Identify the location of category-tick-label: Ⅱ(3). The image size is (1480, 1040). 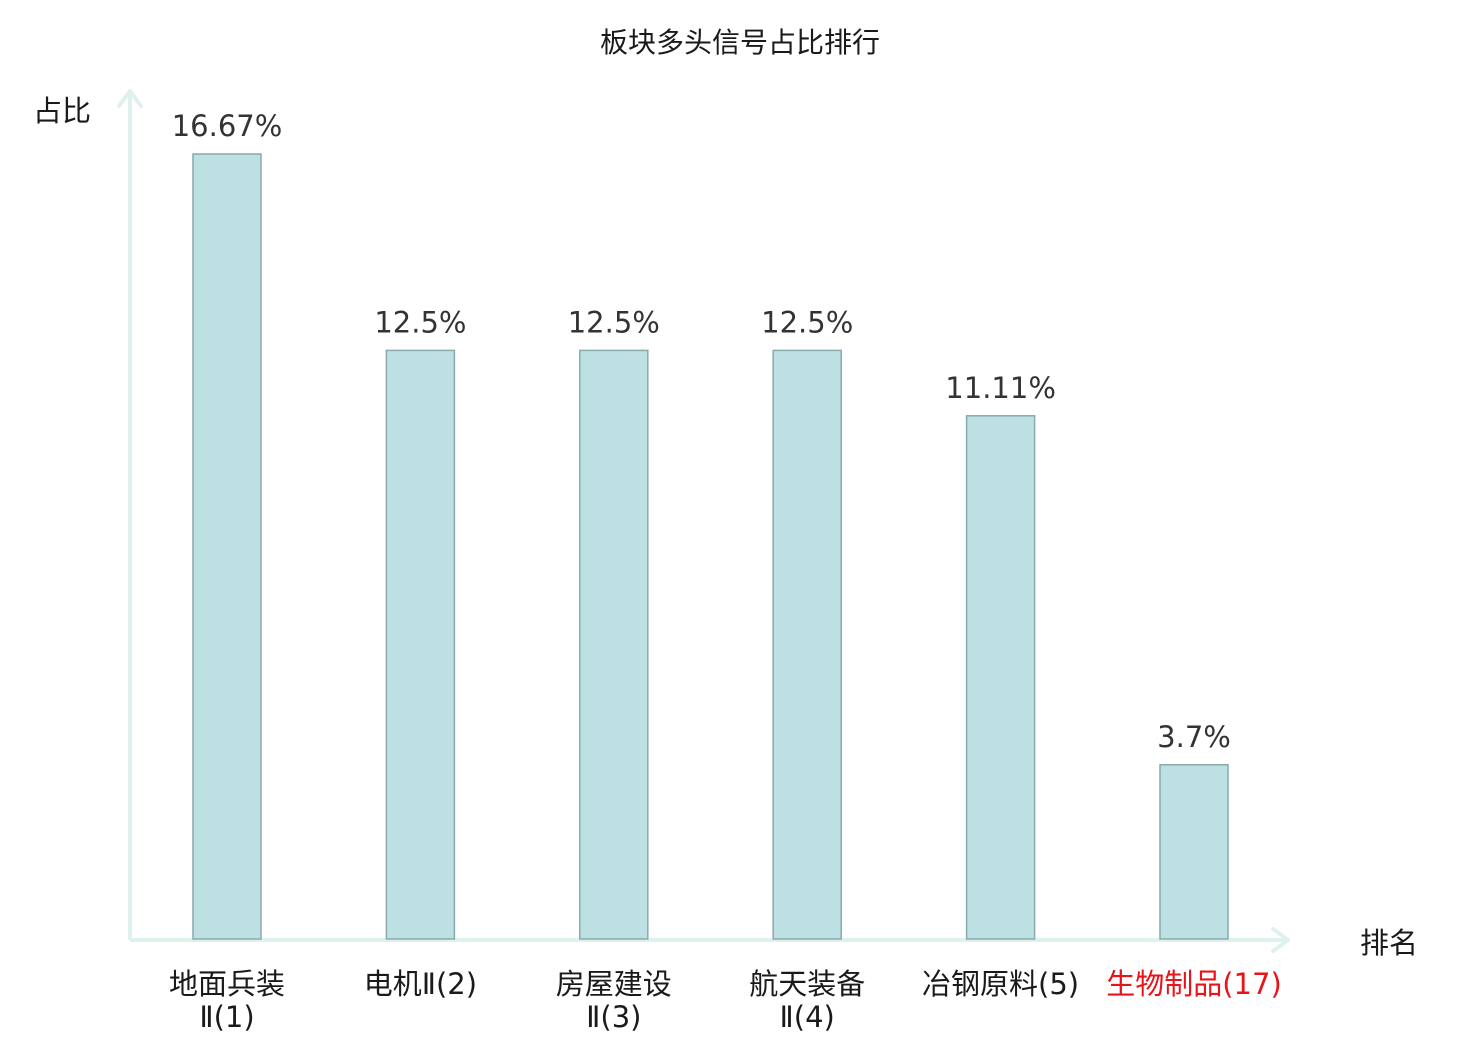
(613, 1017).